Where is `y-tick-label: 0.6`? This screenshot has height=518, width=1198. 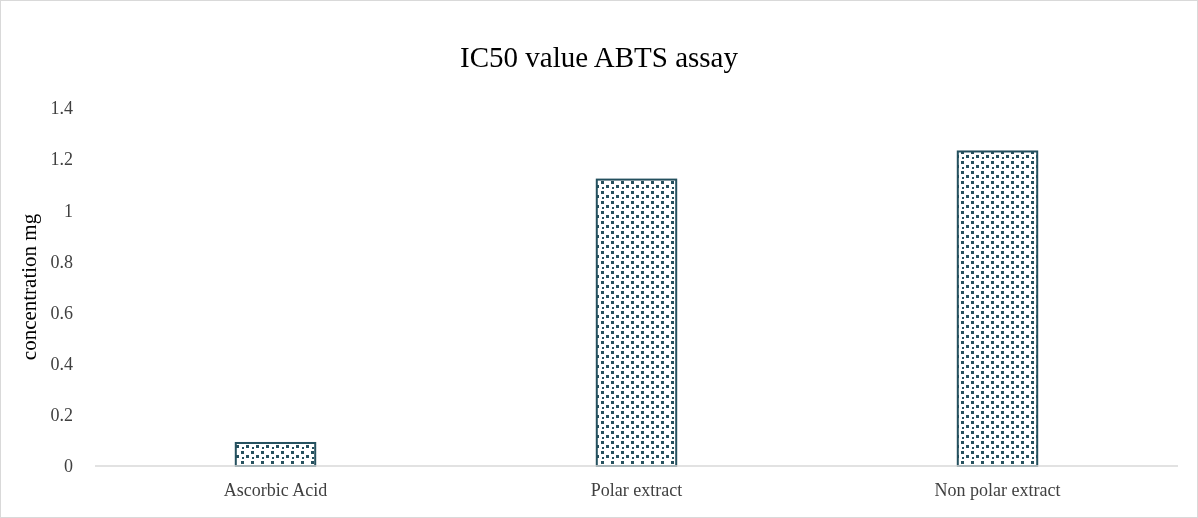
y-tick-label: 0.6 is located at coordinates (61, 312).